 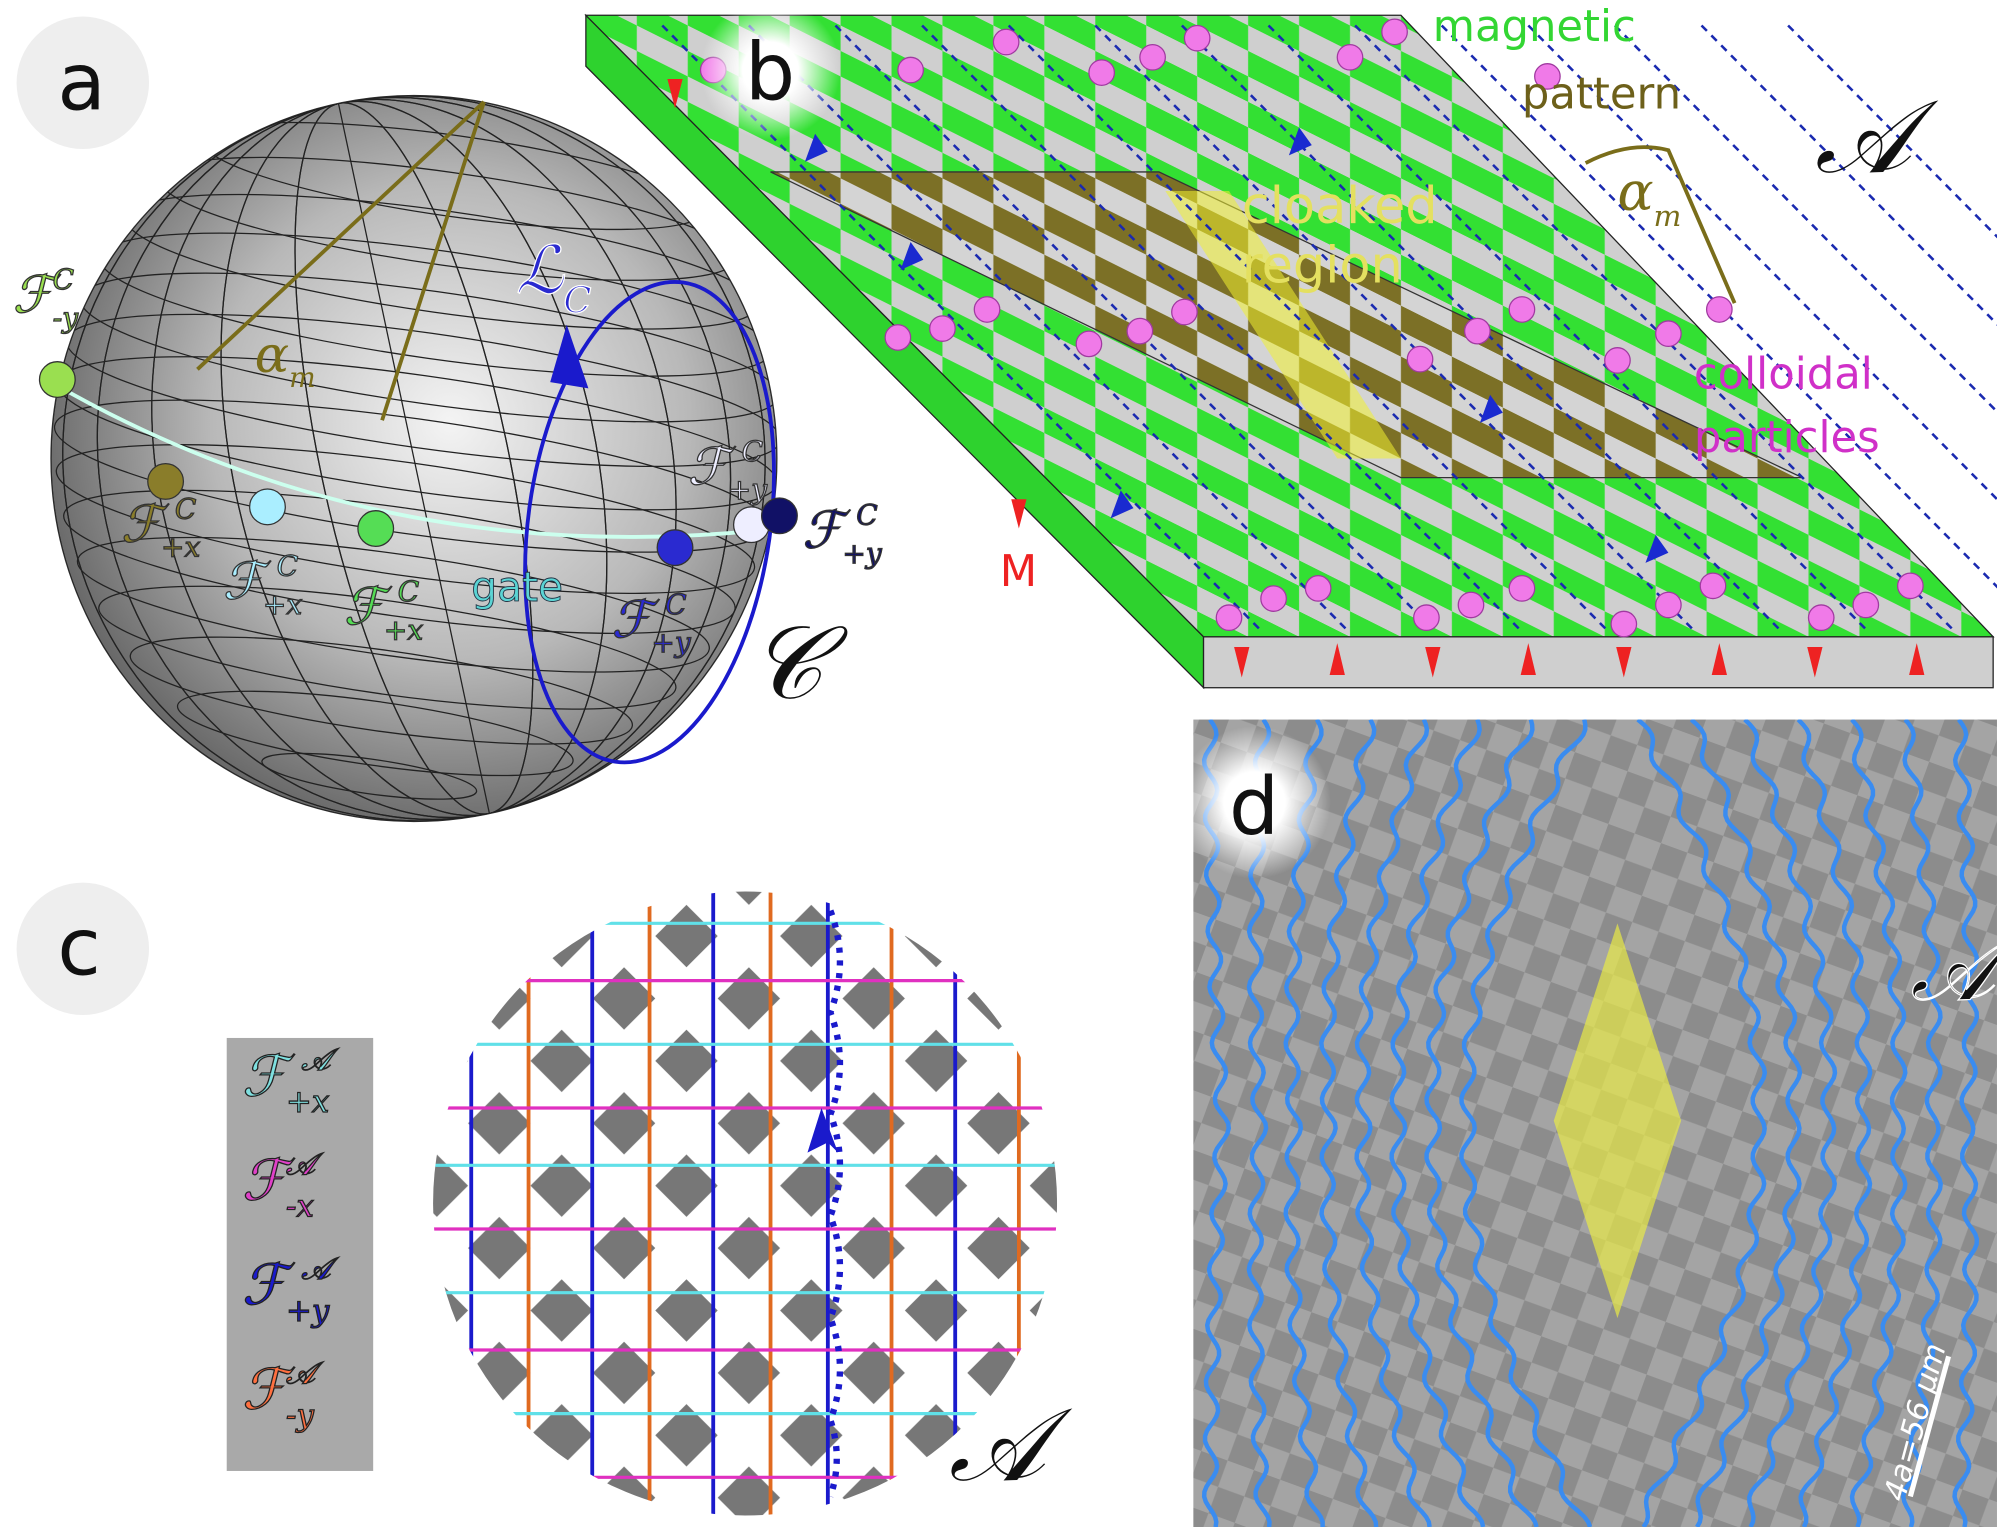 What do you see at coordinates (649, 522) in the screenshot?
I see `loop` at bounding box center [649, 522].